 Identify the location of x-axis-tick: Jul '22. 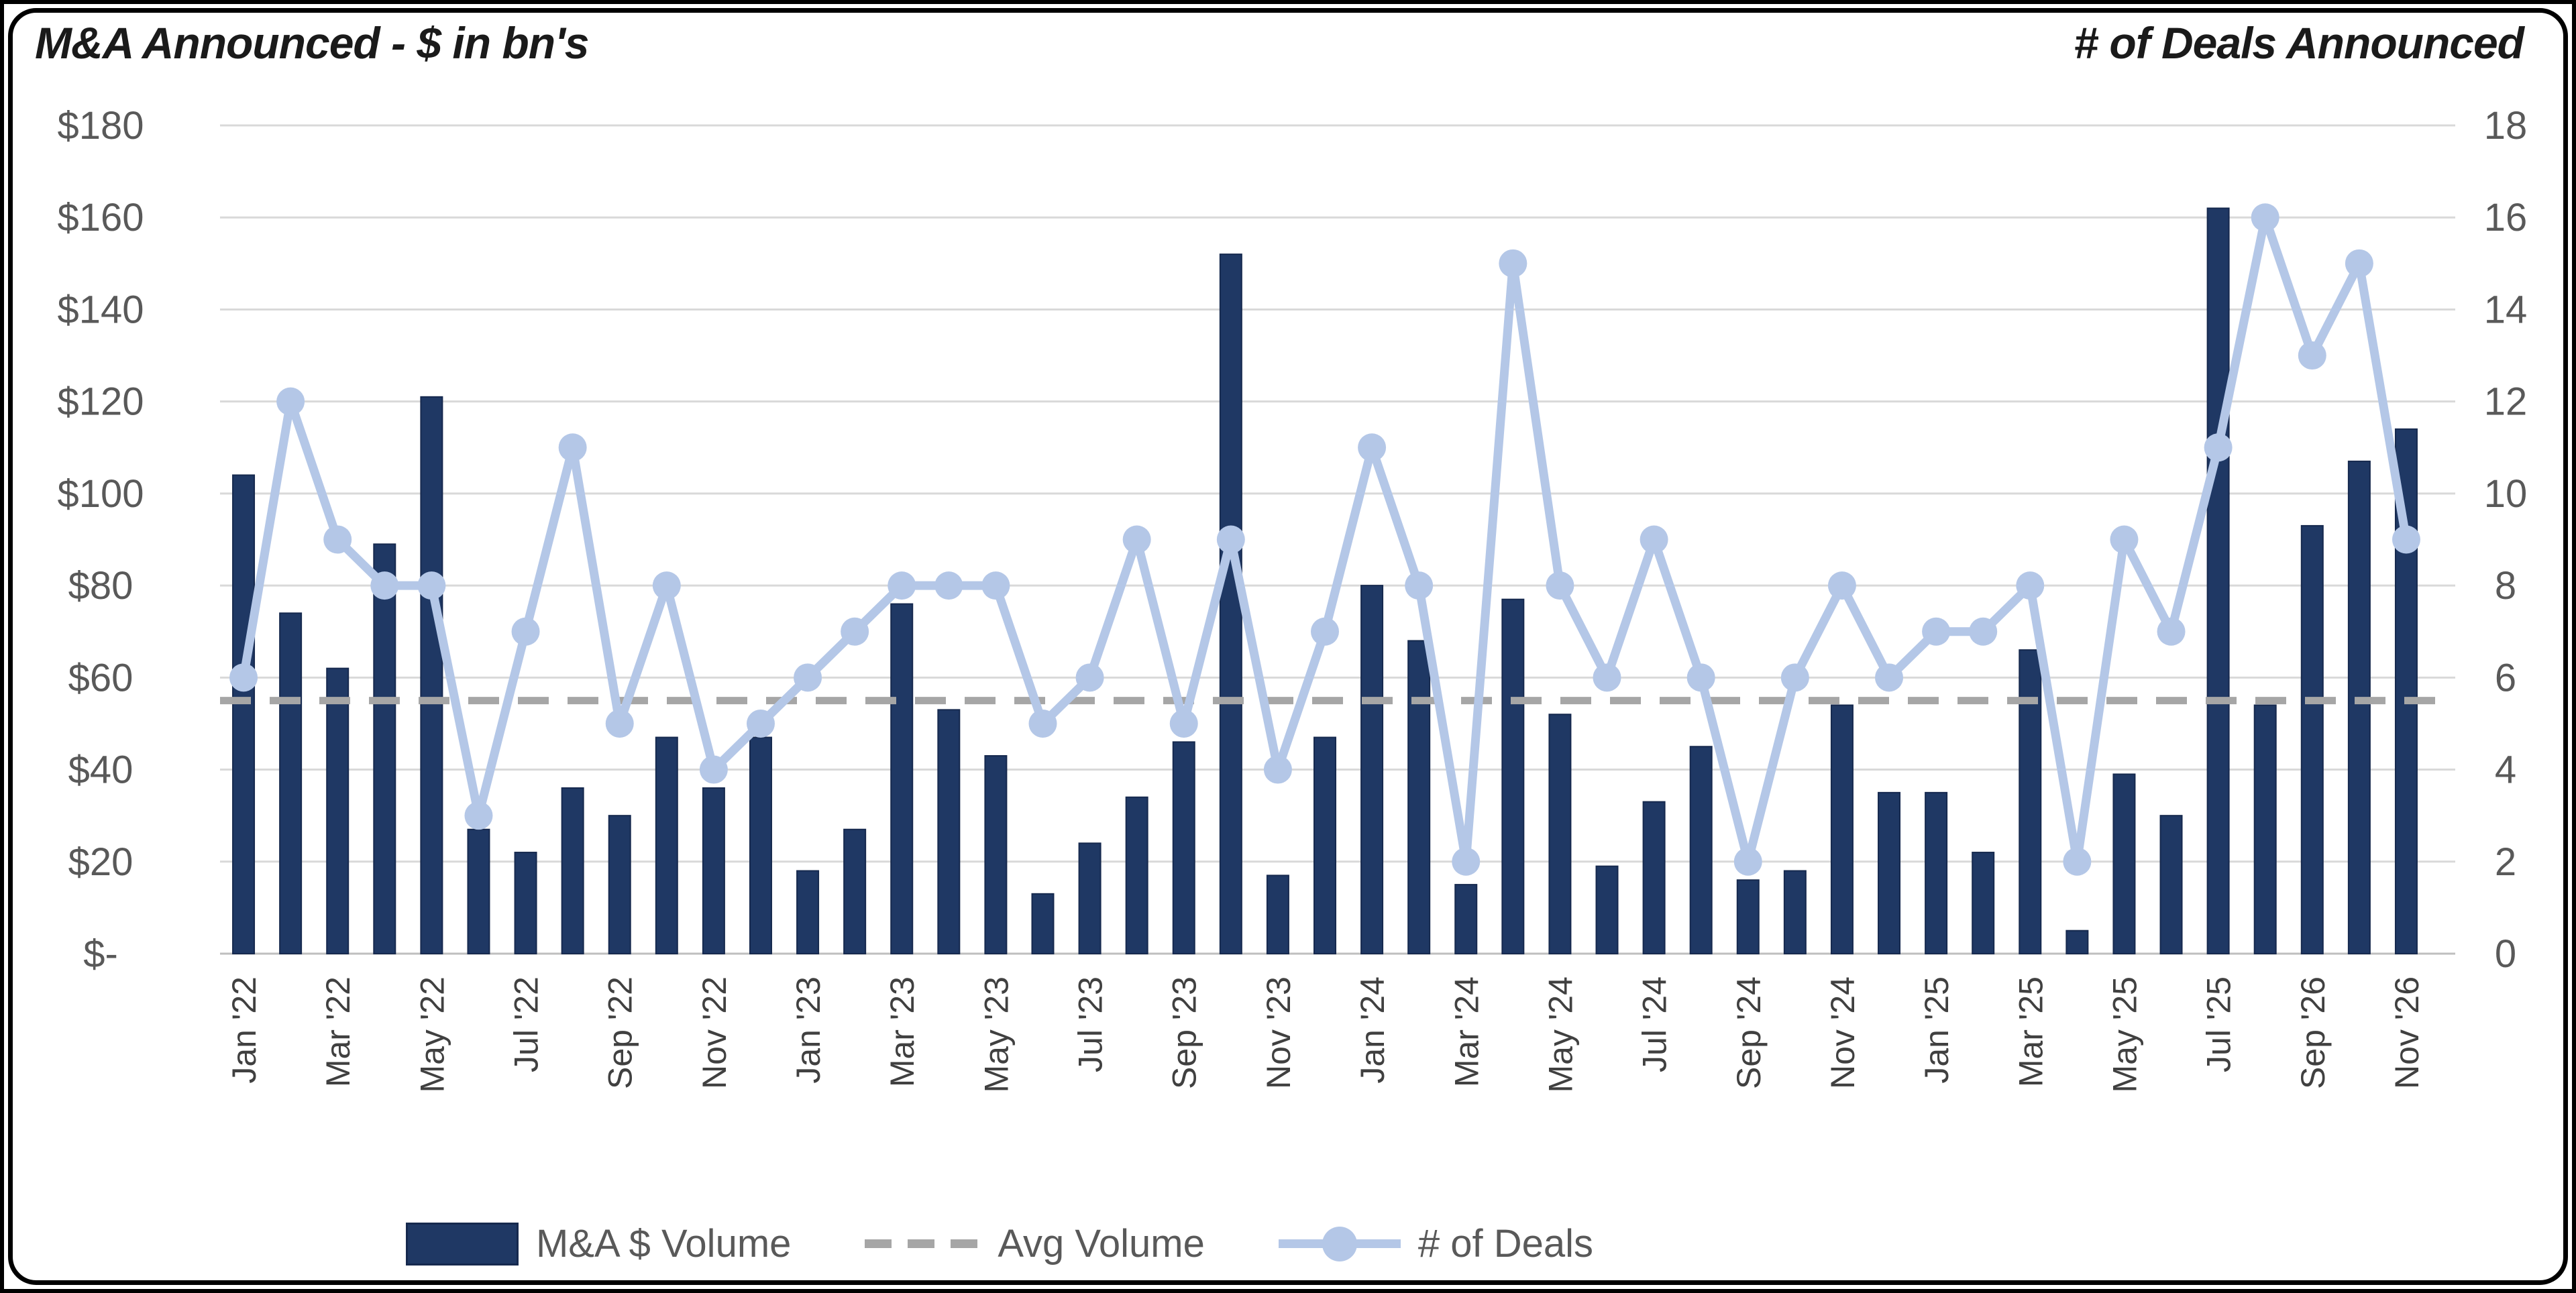
(526, 1024).